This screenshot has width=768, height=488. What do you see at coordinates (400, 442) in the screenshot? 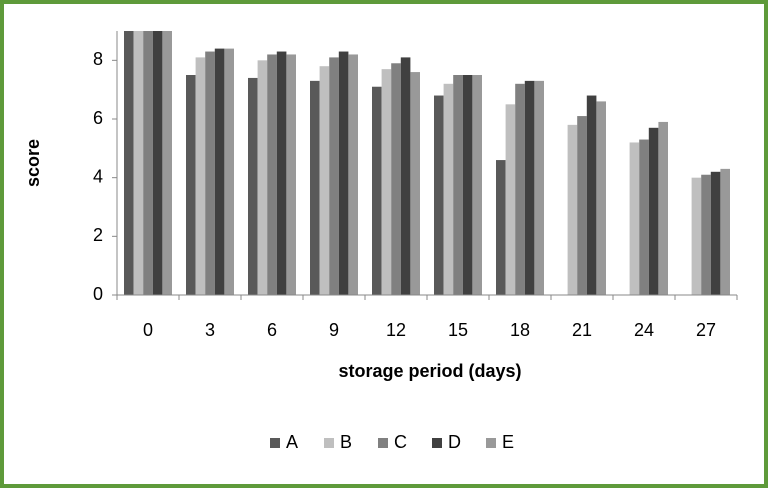
I see `legend-label: C` at bounding box center [400, 442].